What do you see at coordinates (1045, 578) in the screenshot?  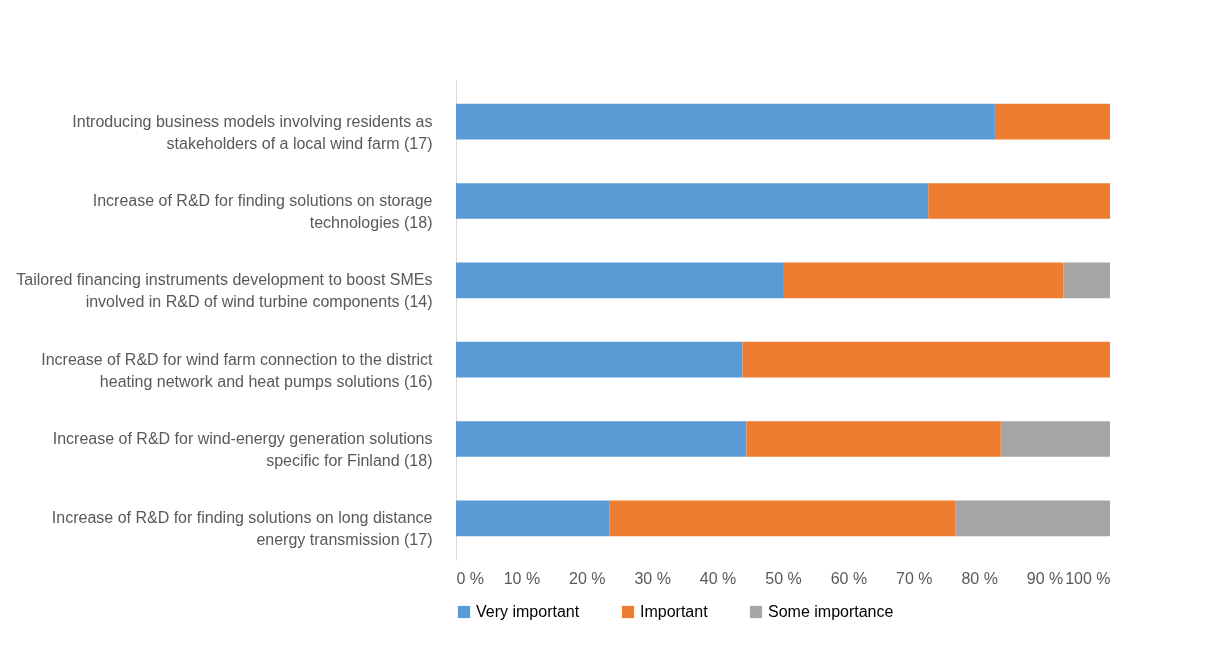 I see `x-tick-label: 90 %` at bounding box center [1045, 578].